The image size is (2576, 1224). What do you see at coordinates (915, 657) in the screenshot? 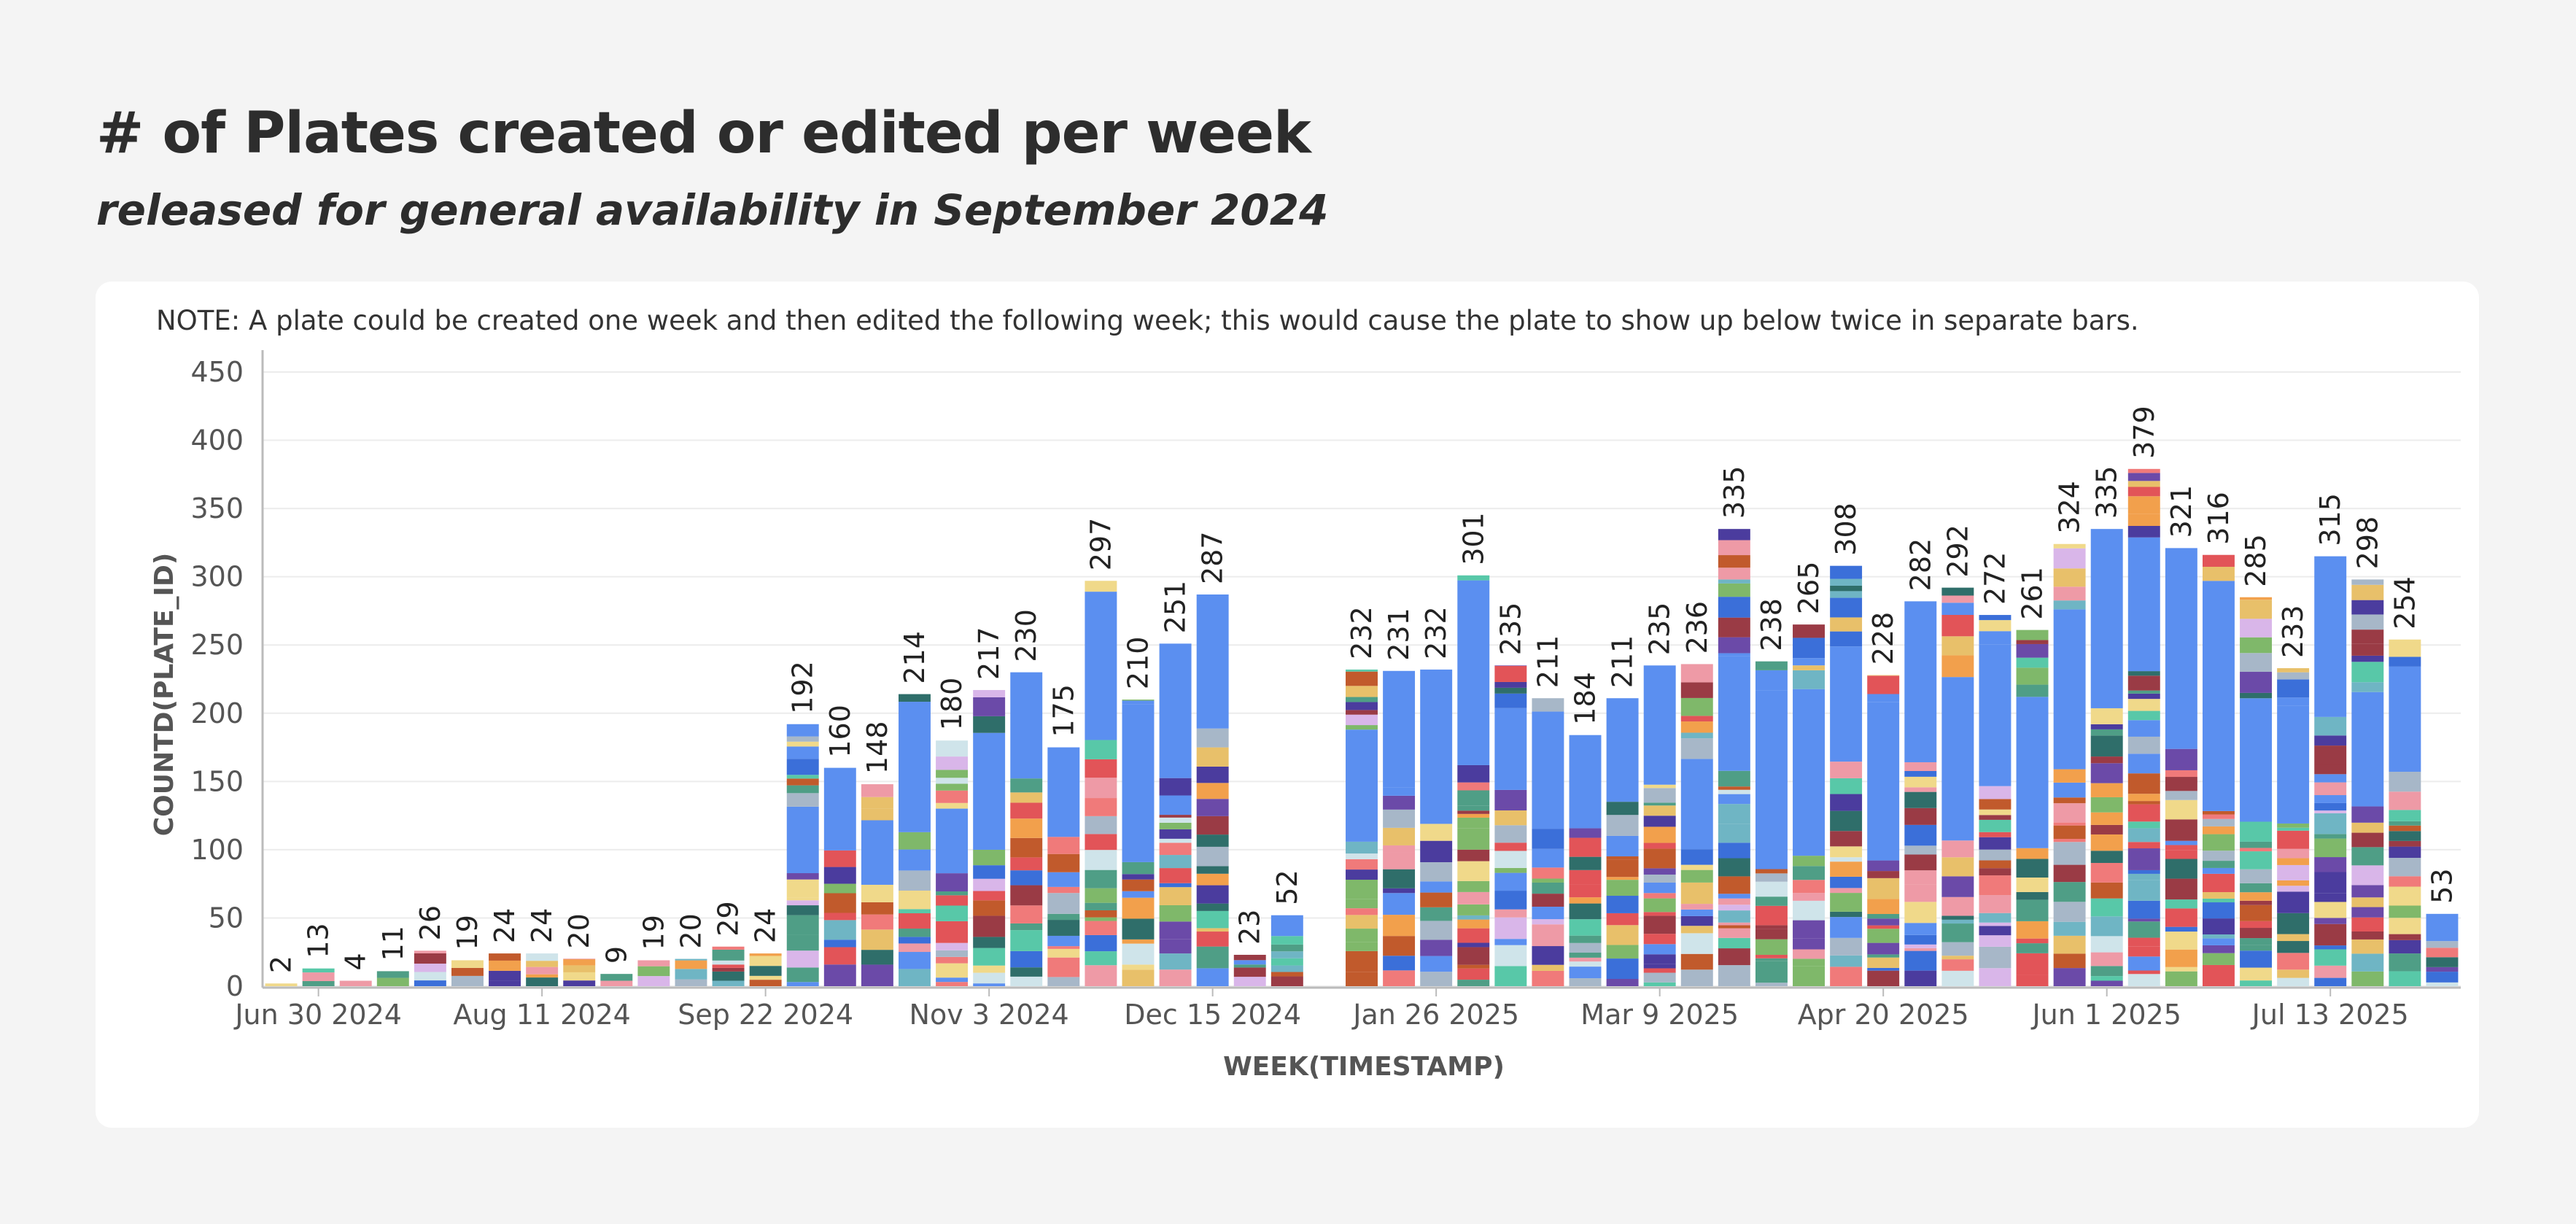
I see `bar-value-label: 214` at bounding box center [915, 657].